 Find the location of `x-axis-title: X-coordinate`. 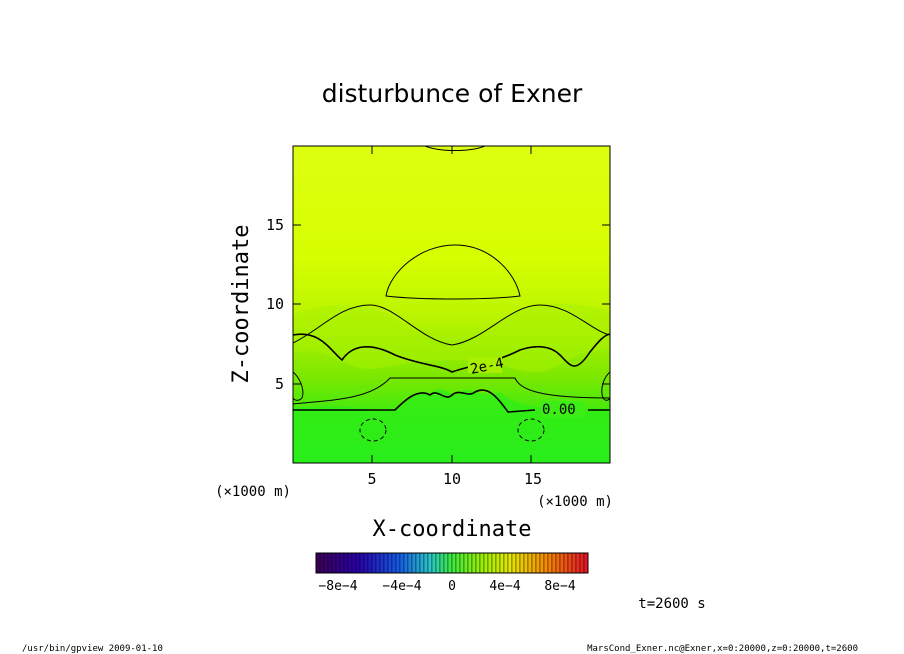

x-axis-title: X-coordinate is located at coordinates (452, 529).